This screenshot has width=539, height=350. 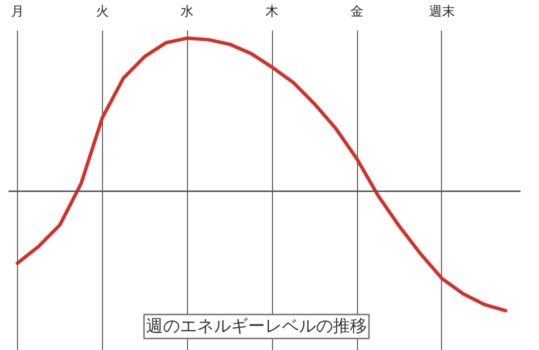 What do you see at coordinates (256, 326) in the screenshot?
I see `text: 週のエネルギーレベルの推移` at bounding box center [256, 326].